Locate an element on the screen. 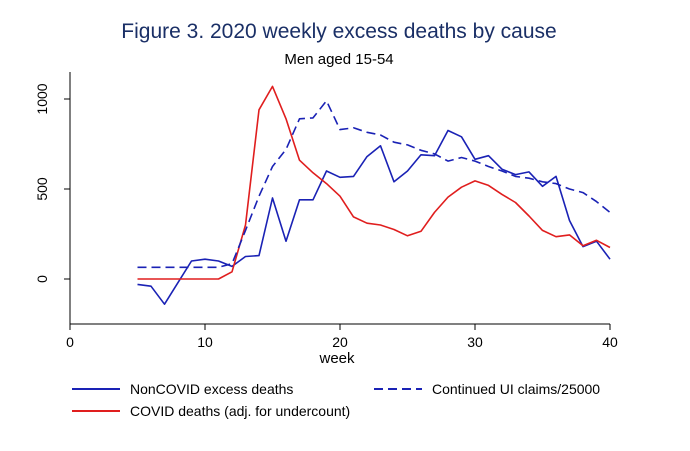 This screenshot has width=690, height=451. x-tick-label: 0 is located at coordinates (70, 342).